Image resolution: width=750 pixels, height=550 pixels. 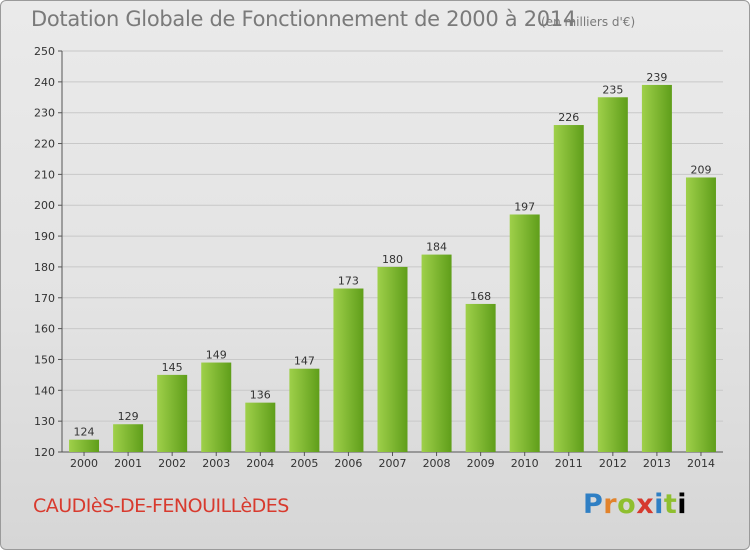 What do you see at coordinates (44, 51) in the screenshot?
I see `y-tick-label: 250` at bounding box center [44, 51].